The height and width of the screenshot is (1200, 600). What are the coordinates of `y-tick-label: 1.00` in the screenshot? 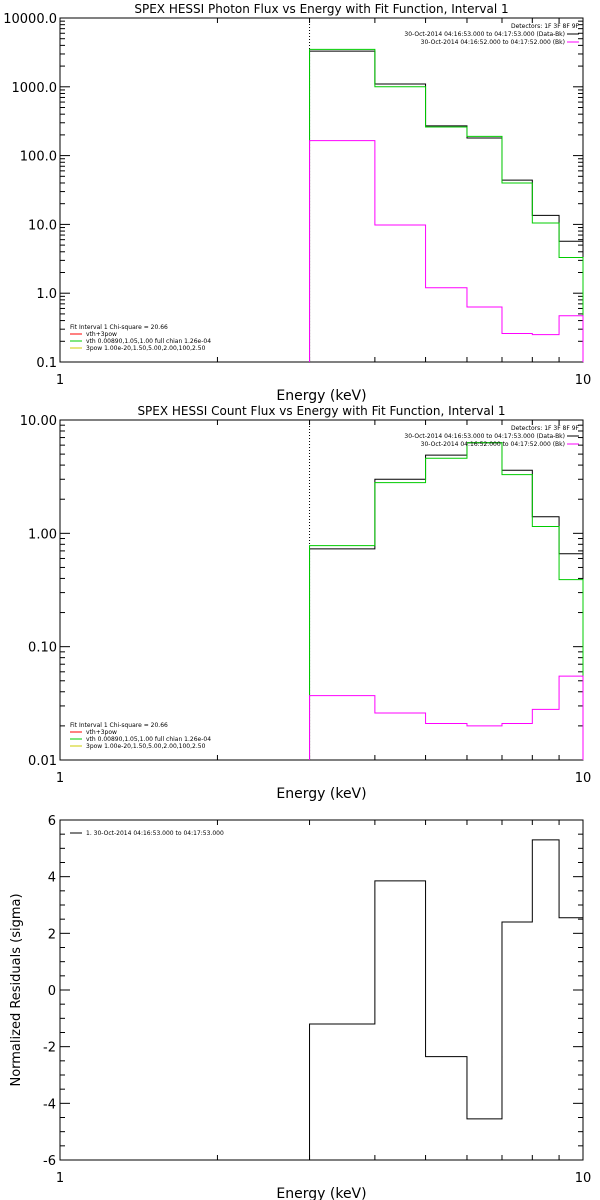 It's located at (42, 534).